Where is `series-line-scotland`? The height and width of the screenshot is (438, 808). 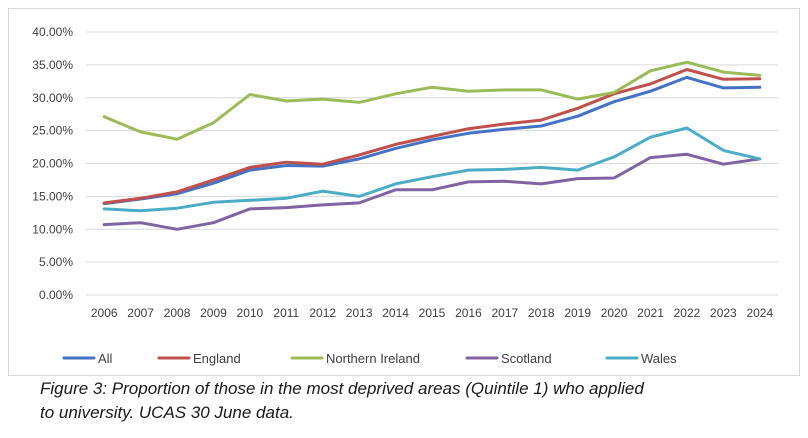
series-line-scotland is located at coordinates (432, 191).